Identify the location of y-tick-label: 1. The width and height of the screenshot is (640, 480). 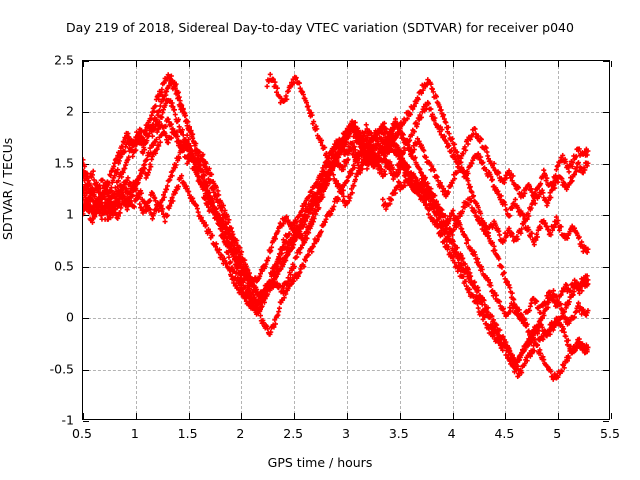
(70, 214).